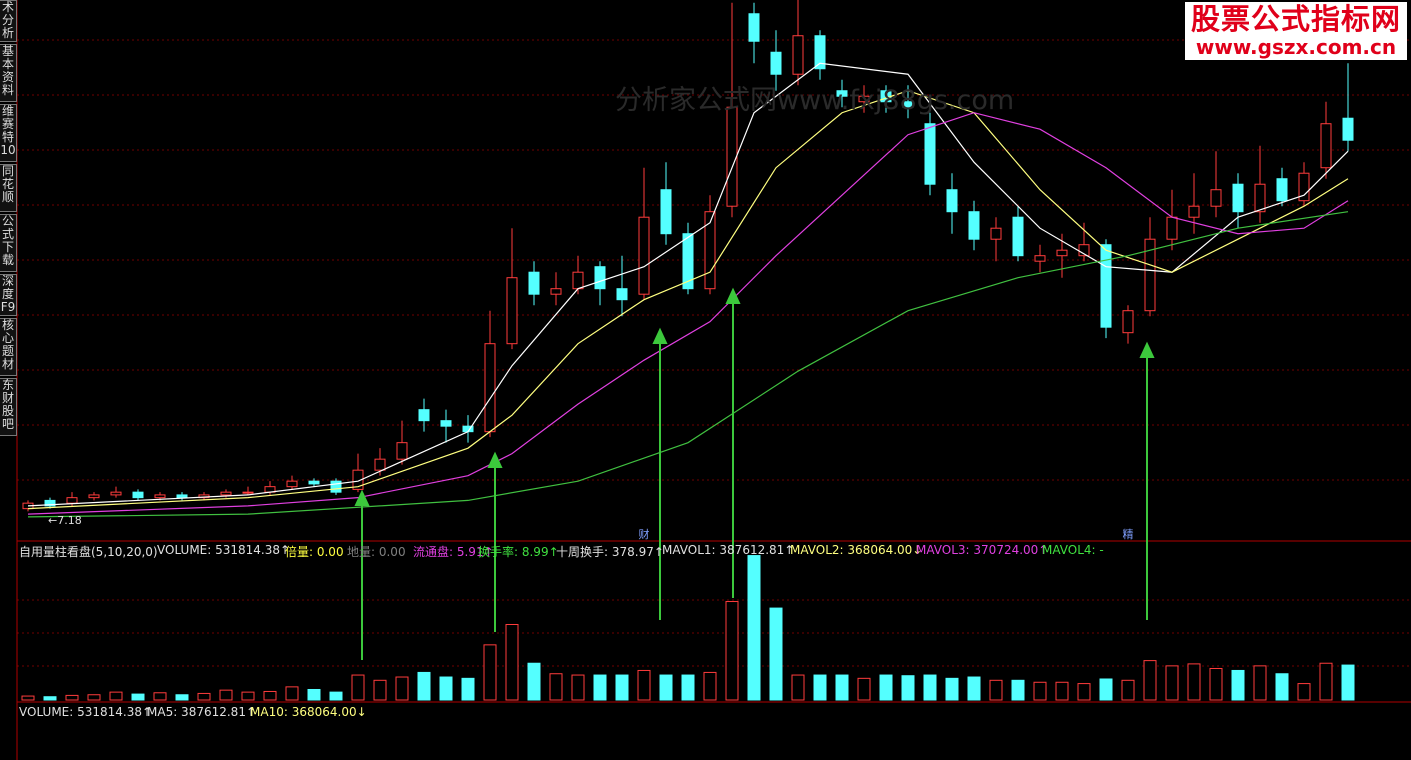  What do you see at coordinates (8, 243) in the screenshot?
I see `sidebar-tab: 公式下载` at bounding box center [8, 243].